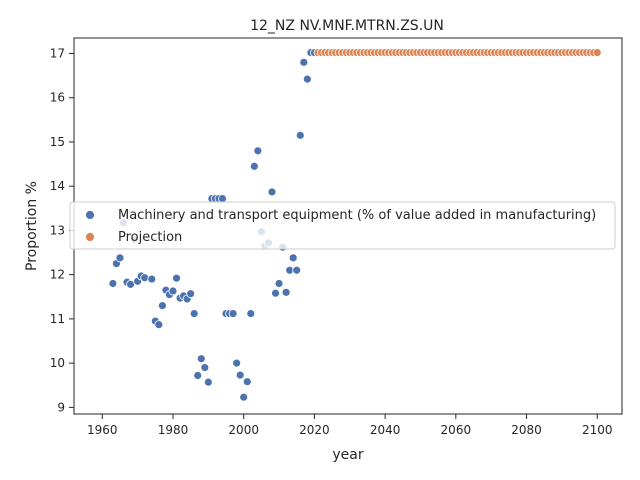  I want to click on legend-label-series-2: Projection, so click(150, 237).